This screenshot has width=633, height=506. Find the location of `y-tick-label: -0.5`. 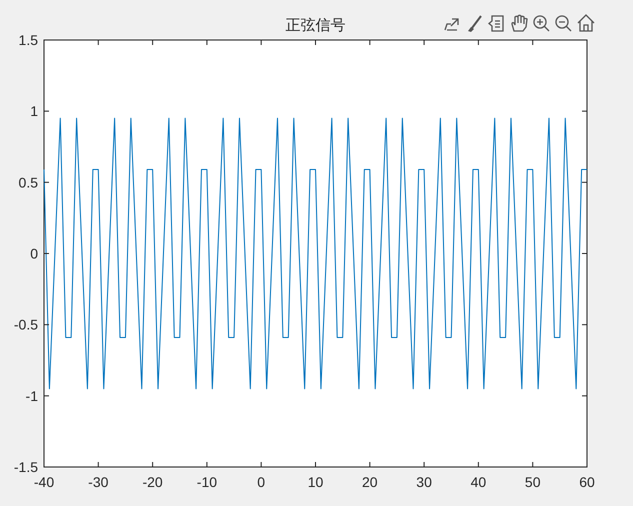

y-tick-label: -0.5 is located at coordinates (26, 324).